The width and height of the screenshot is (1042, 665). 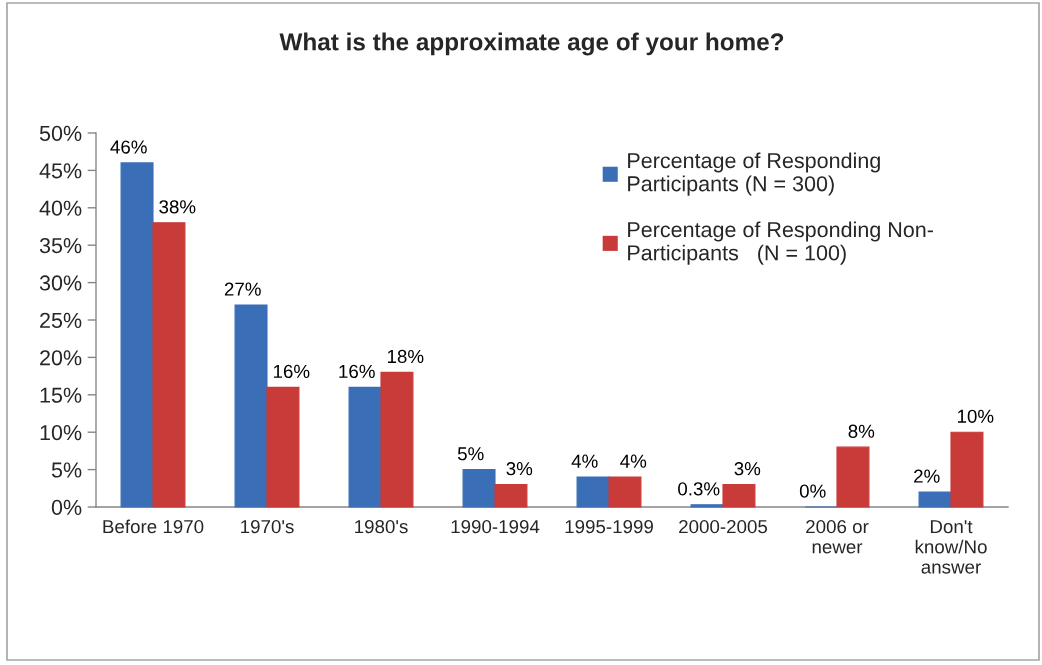 I want to click on x-tick-label: 1980's, so click(x=381, y=527).